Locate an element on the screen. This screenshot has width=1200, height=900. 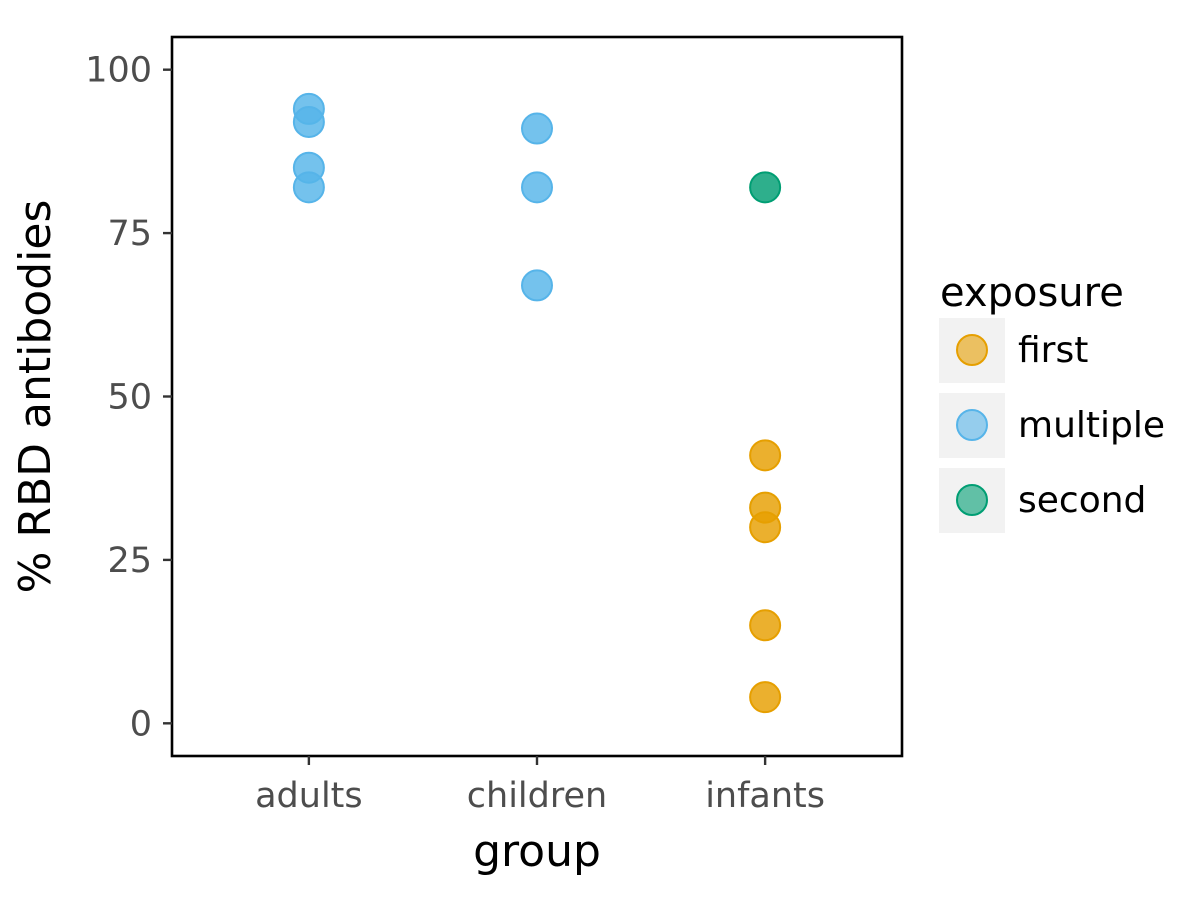
legend-label: second is located at coordinates (1082, 500).